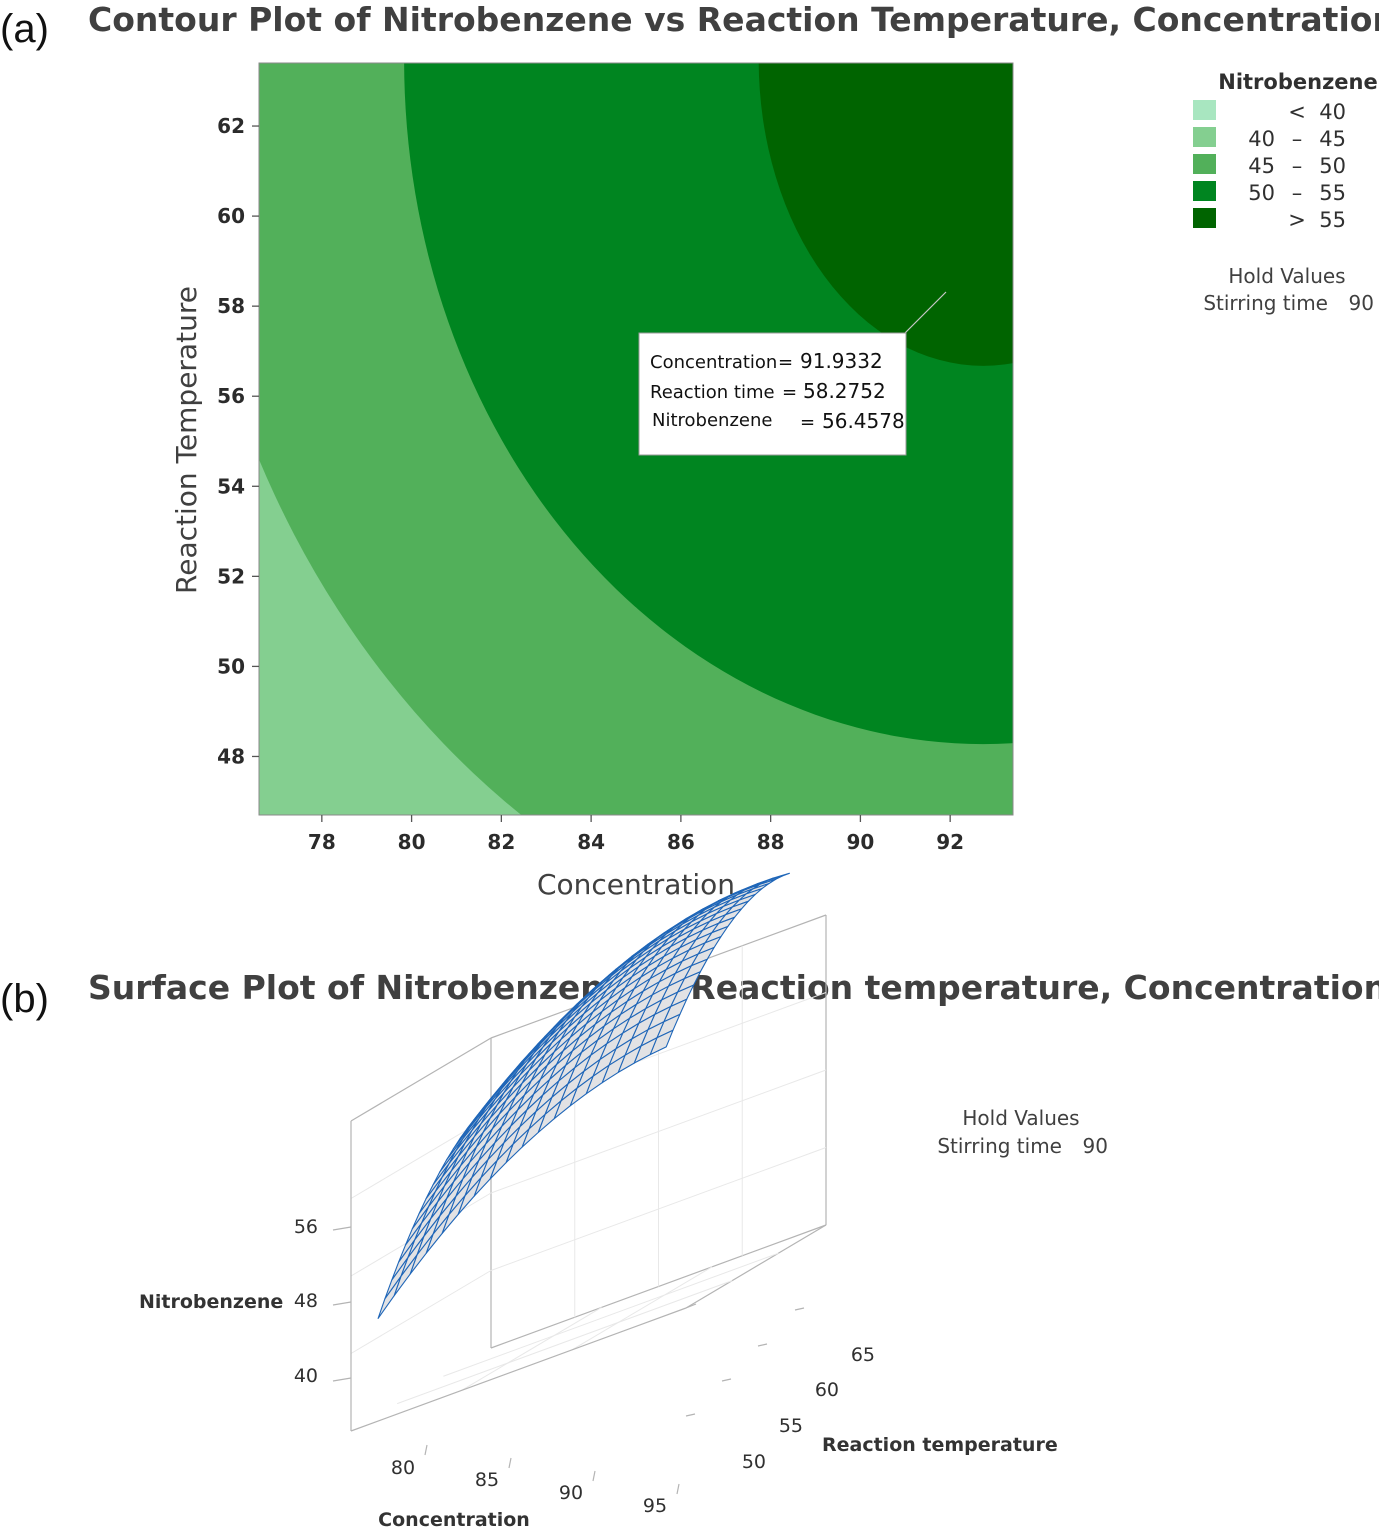 This screenshot has height=1529, width=1379. What do you see at coordinates (863, 421) in the screenshot?
I see `annotation-nitrobenzene-value: 56.4578` at bounding box center [863, 421].